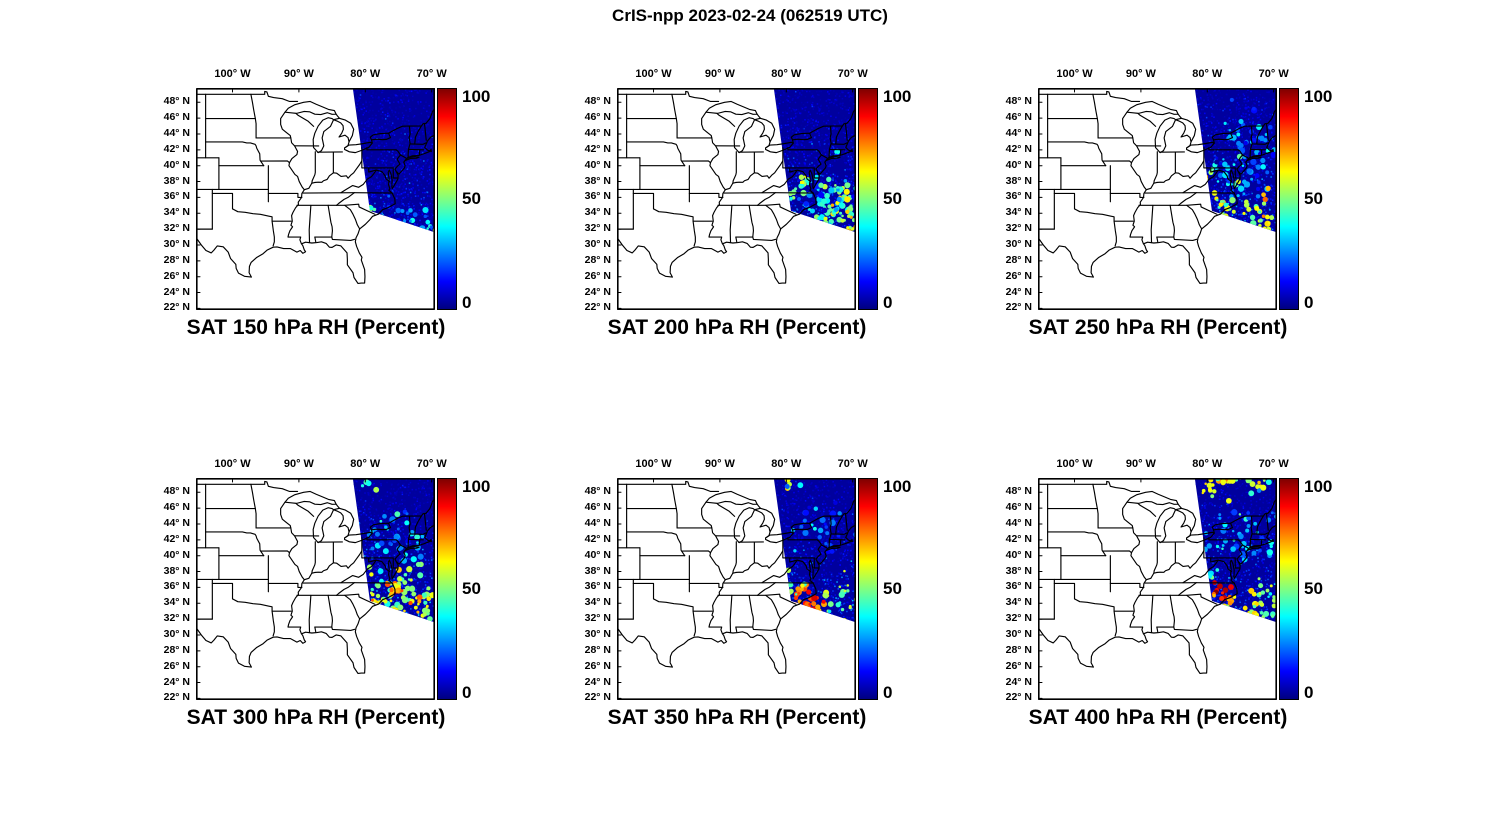 This screenshot has height=825, width=1500. I want to click on panel-title: SAT 350 hPa RH (Percent), so click(737, 717).